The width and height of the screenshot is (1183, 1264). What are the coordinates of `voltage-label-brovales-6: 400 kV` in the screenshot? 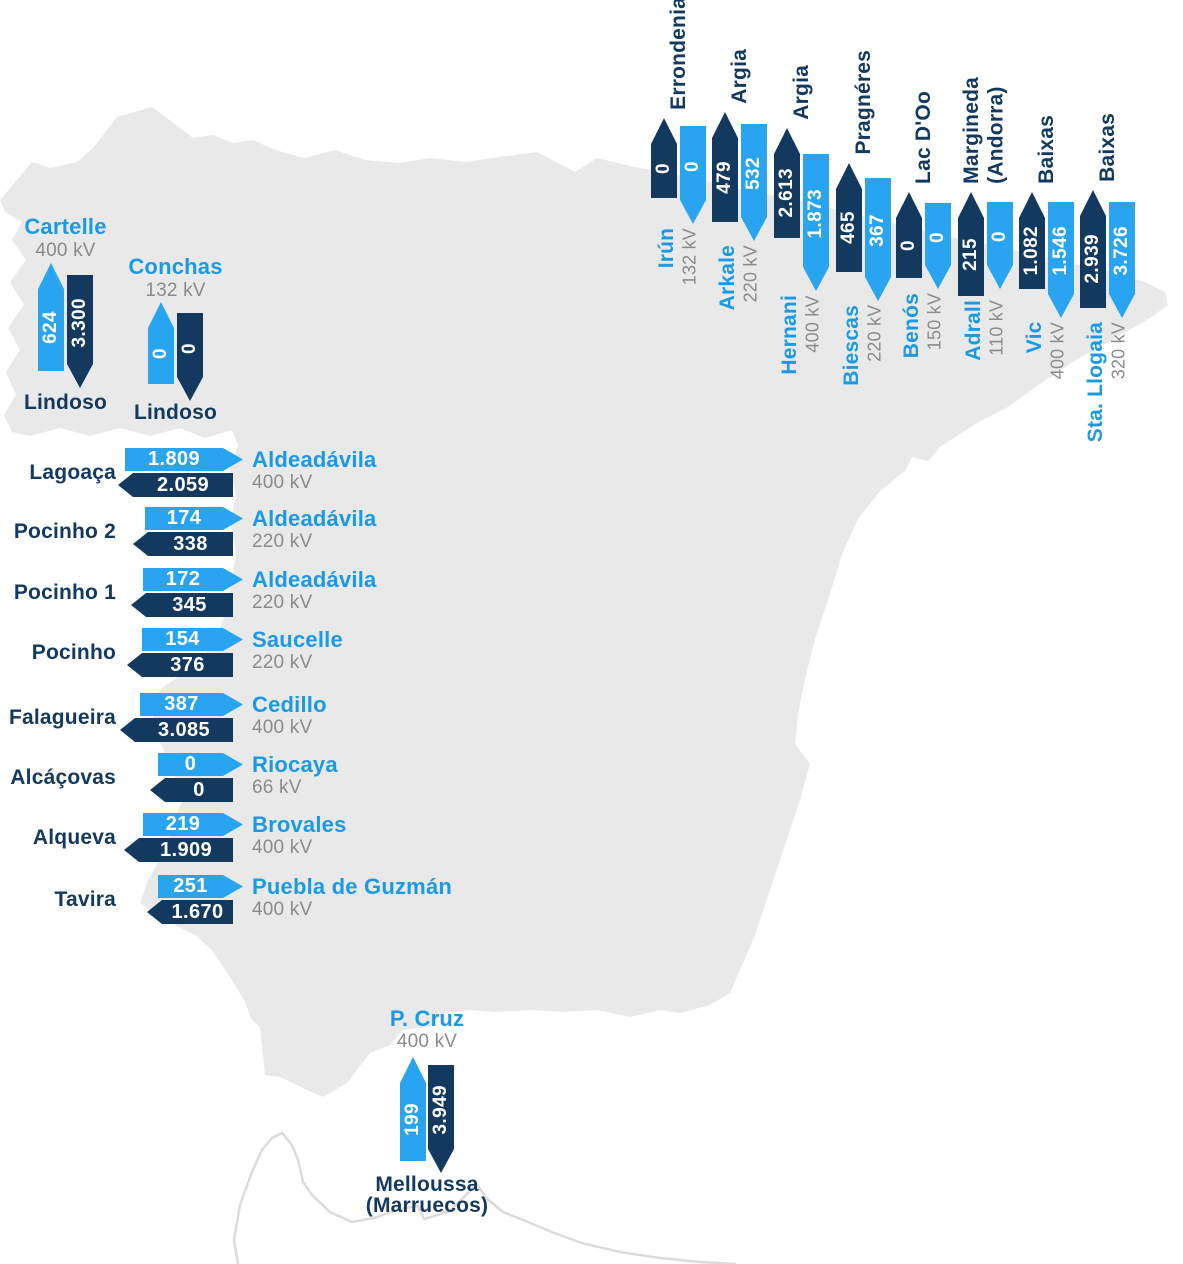 It's located at (282, 847).